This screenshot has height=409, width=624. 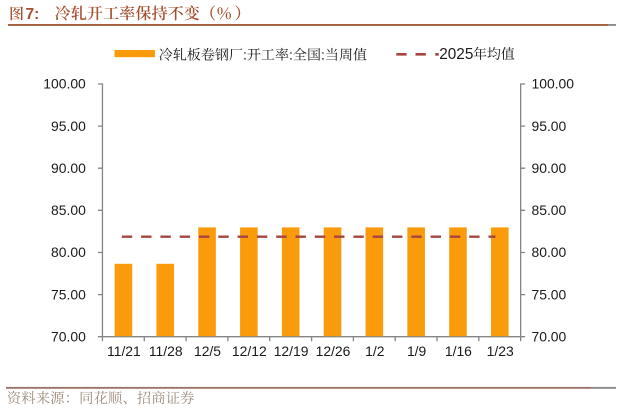 What do you see at coordinates (207, 351) in the screenshot?
I see `svg-text: 12/5` at bounding box center [207, 351].